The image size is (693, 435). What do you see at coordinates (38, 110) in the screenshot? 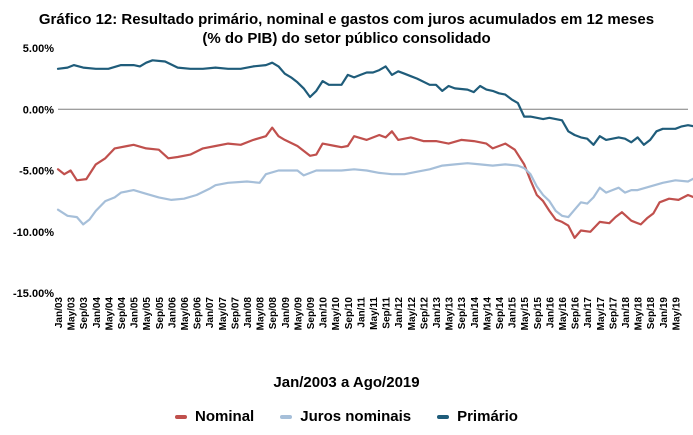
I see `y-tick-label: 0.00%` at bounding box center [38, 110].